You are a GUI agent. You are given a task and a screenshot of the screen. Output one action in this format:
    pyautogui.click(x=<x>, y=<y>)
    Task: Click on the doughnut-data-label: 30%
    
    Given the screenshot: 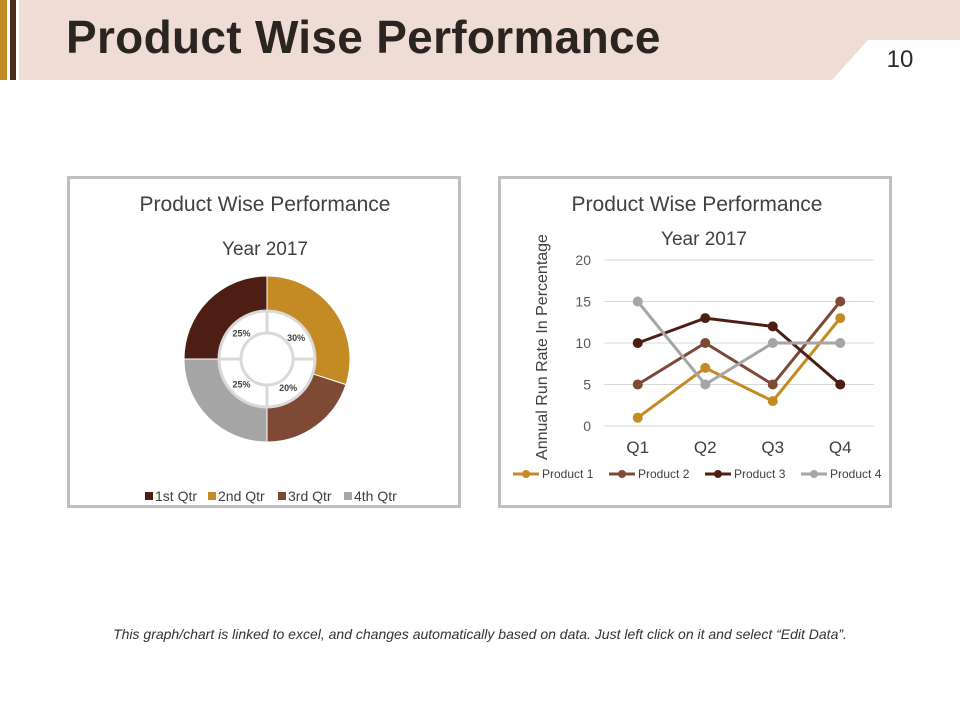 What is the action you would take?
    pyautogui.click(x=296, y=338)
    